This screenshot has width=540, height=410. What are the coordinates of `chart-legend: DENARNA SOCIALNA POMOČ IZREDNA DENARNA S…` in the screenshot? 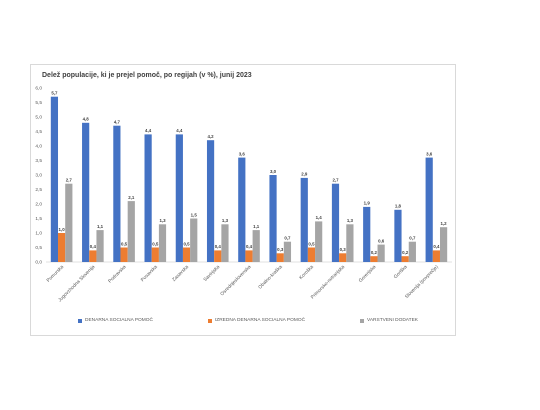 It's located at (248, 320).